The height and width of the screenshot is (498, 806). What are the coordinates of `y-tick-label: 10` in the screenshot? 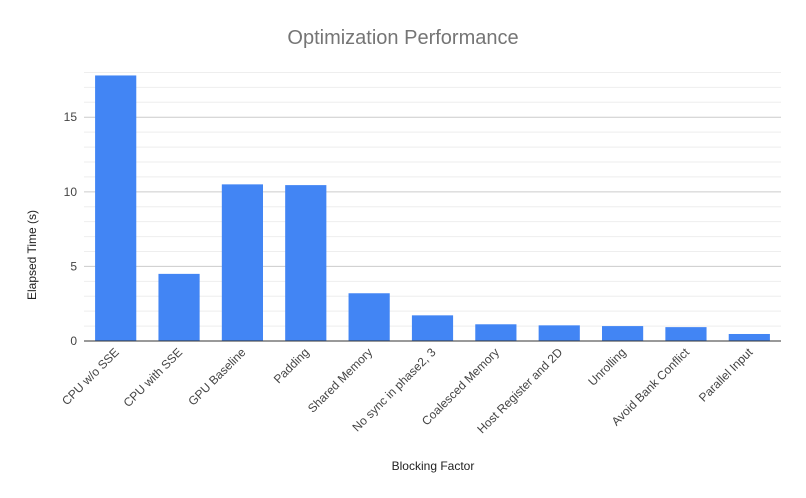 It's located at (71, 192).